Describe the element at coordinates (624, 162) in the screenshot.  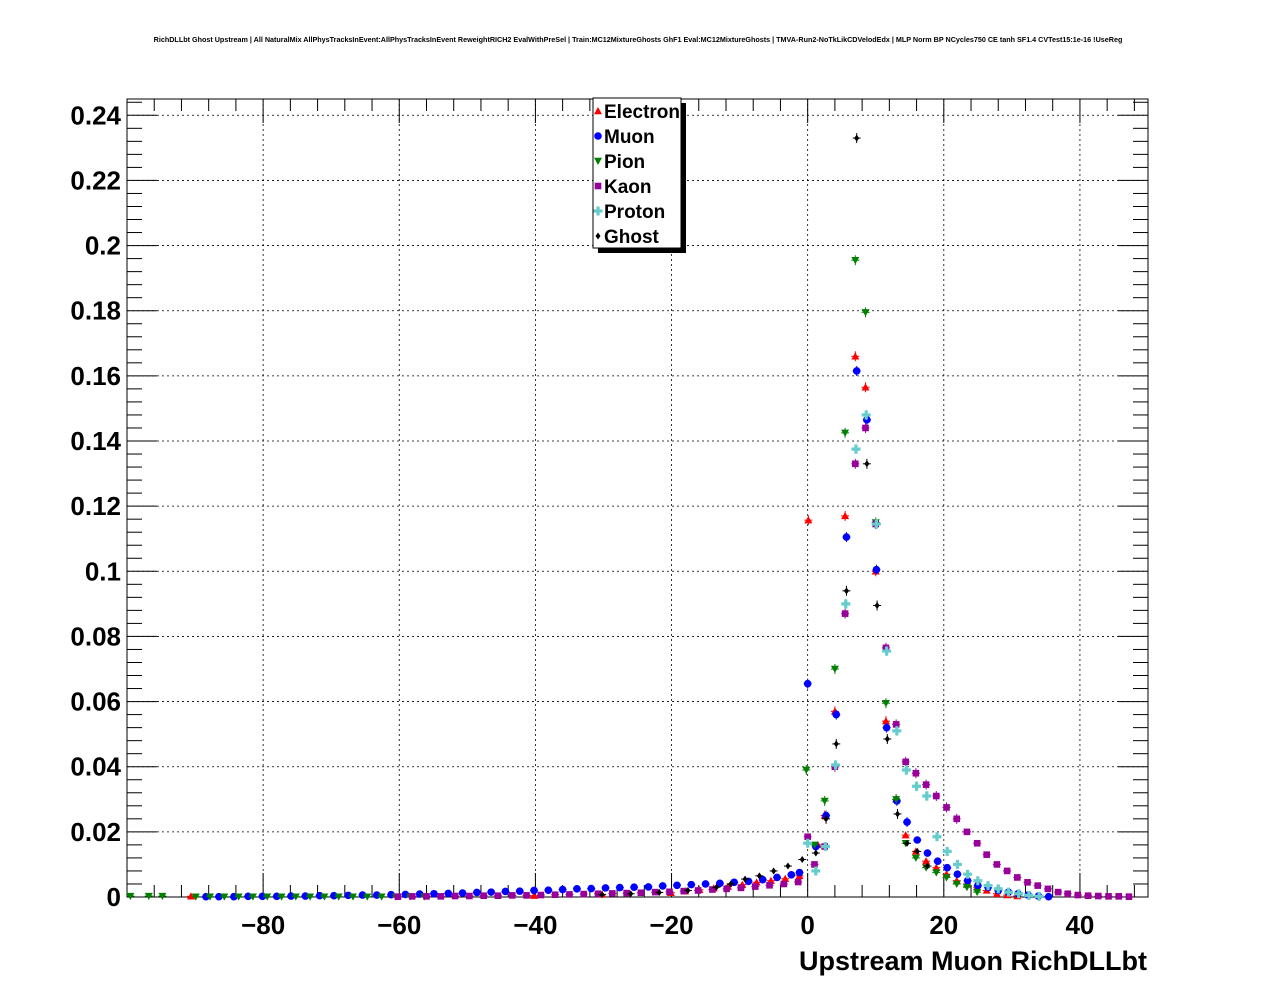
I see `legend-label-pion: Pion` at that location.